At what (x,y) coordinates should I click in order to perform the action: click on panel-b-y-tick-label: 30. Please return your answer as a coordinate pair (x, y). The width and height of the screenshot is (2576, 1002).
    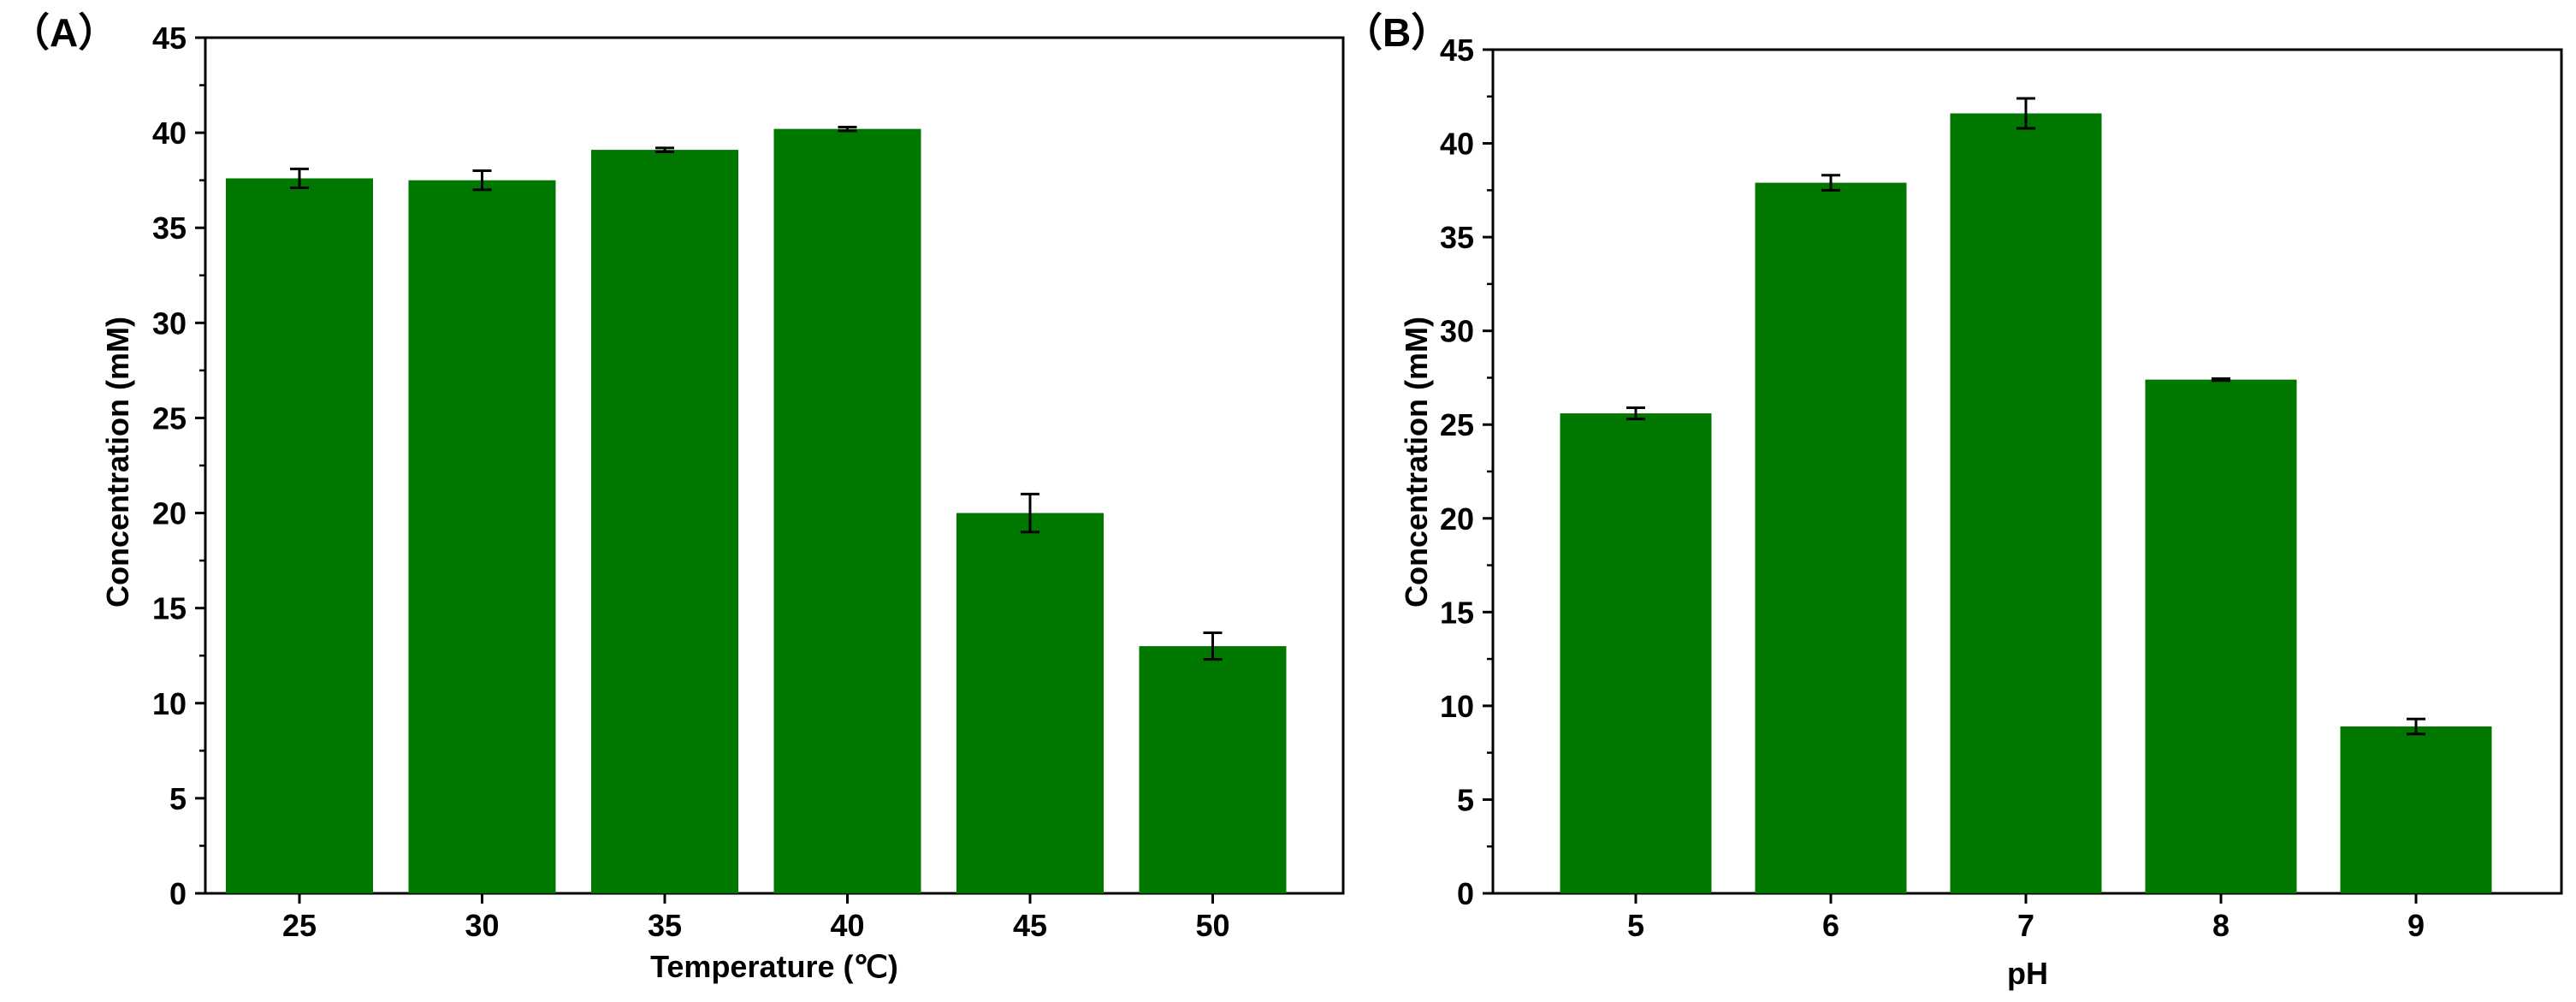
    Looking at the image, I should click on (1457, 331).